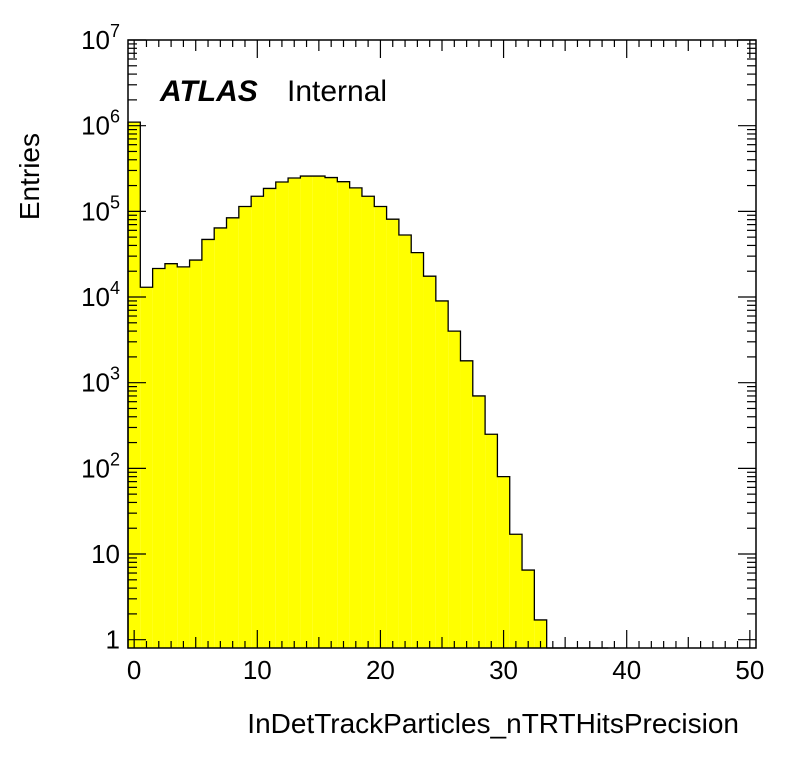 Image resolution: width=796 pixels, height=772 pixels. What do you see at coordinates (100, 338) in the screenshot?
I see `y-tick-labels: 1 10 10² 10³ 10⁴ 10⁵ 10⁶ 10⁷` at bounding box center [100, 338].